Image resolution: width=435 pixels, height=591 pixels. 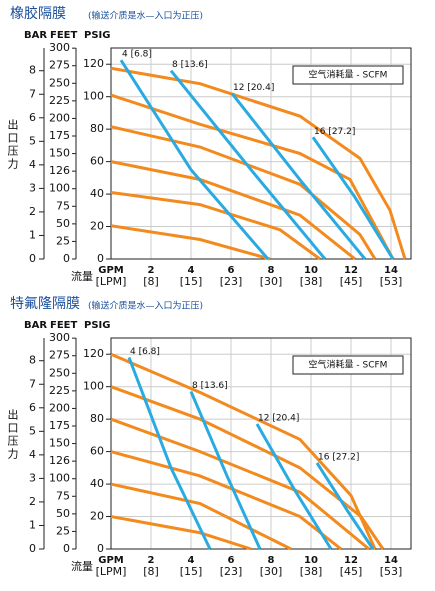 I want to click on chart-title: 特氟隆隔膜, so click(x=45, y=304).